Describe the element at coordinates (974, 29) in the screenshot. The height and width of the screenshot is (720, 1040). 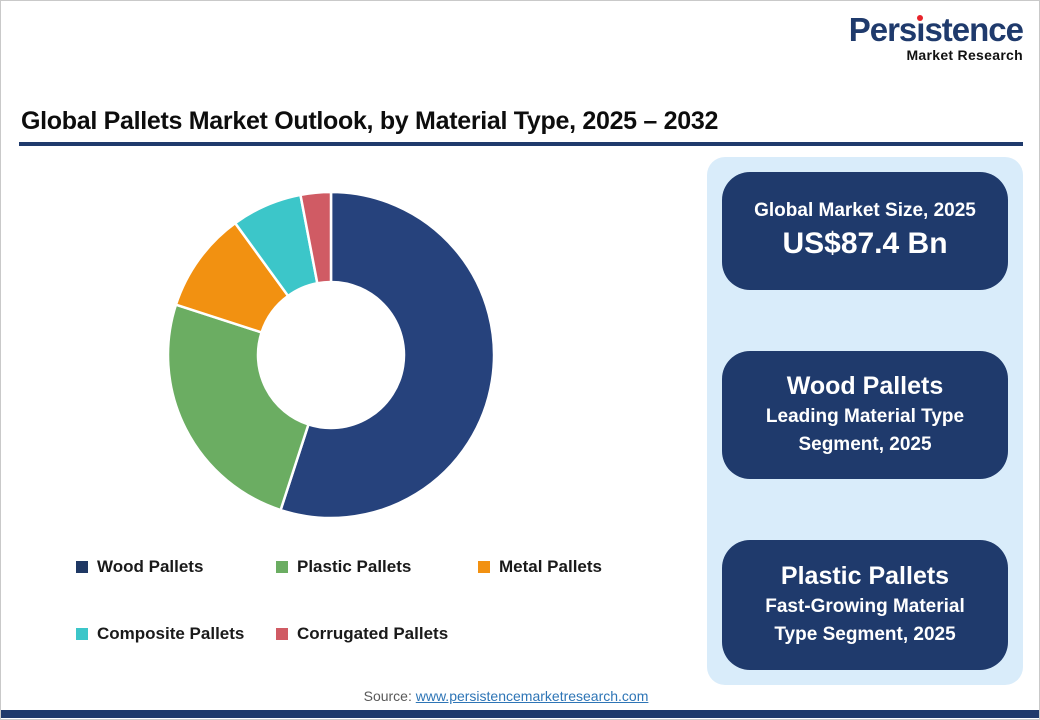
I see `logo-text-post: stence` at that location.